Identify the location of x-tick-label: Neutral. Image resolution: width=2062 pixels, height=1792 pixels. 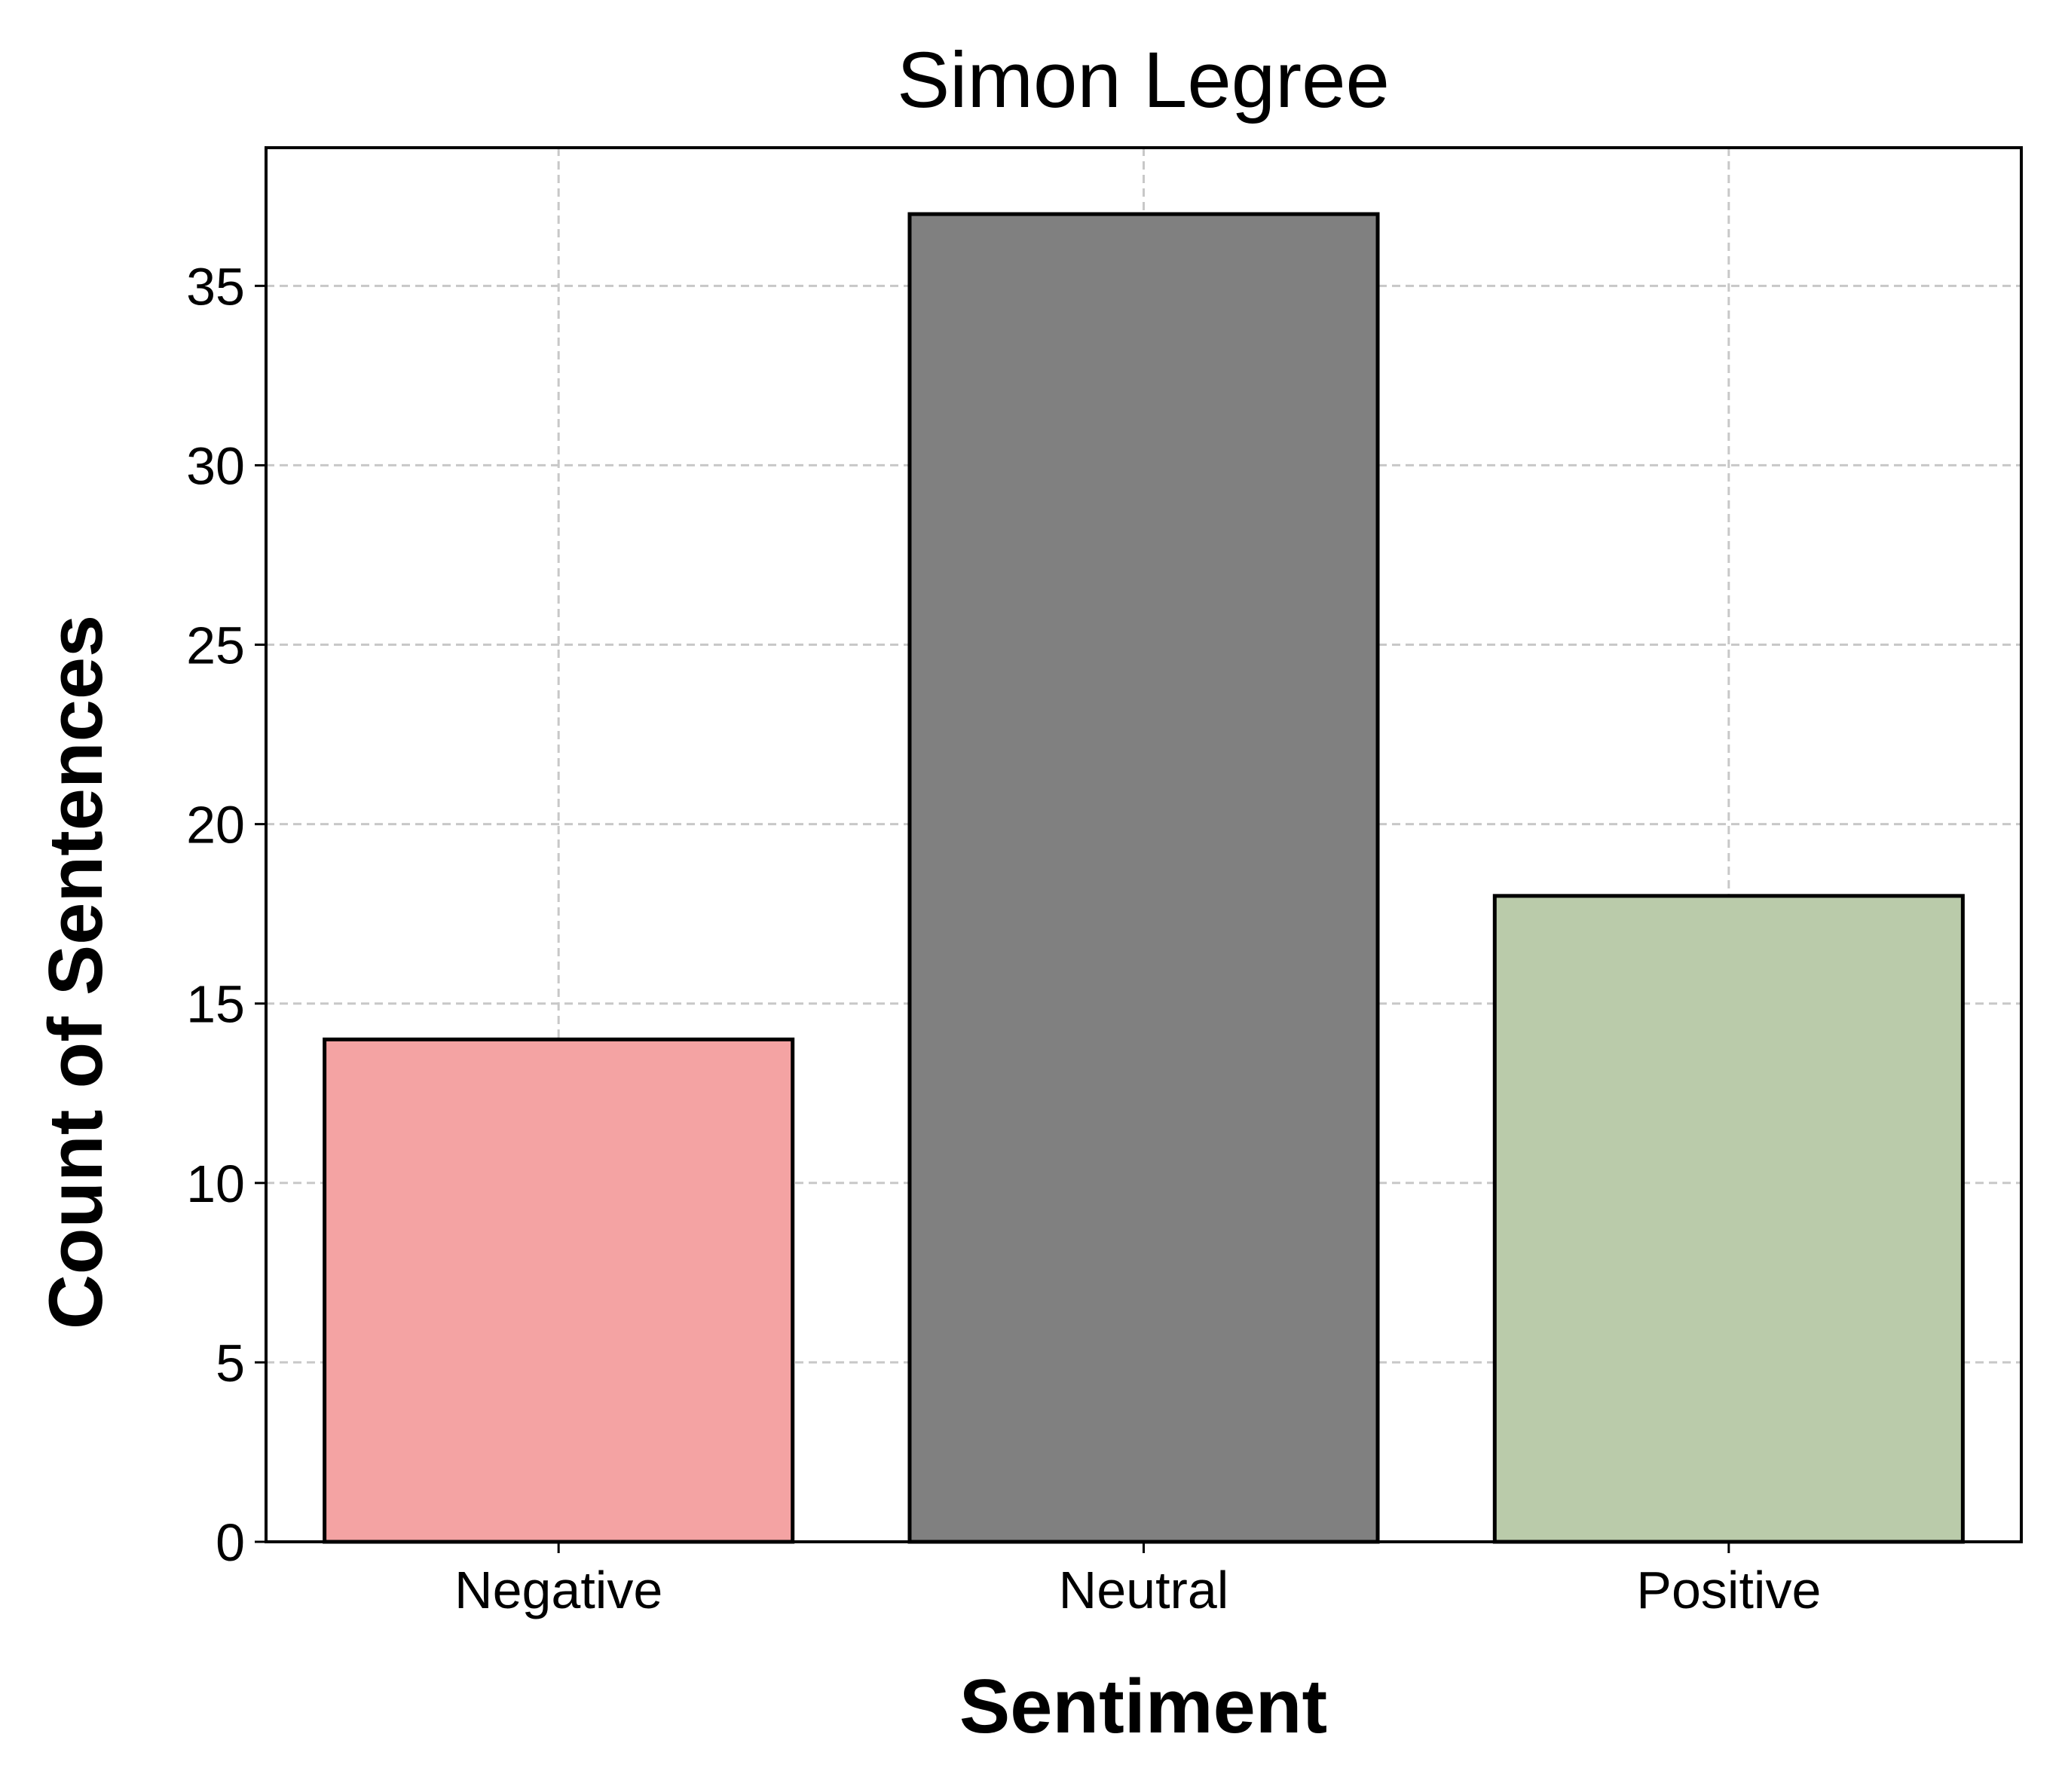
(1144, 1590).